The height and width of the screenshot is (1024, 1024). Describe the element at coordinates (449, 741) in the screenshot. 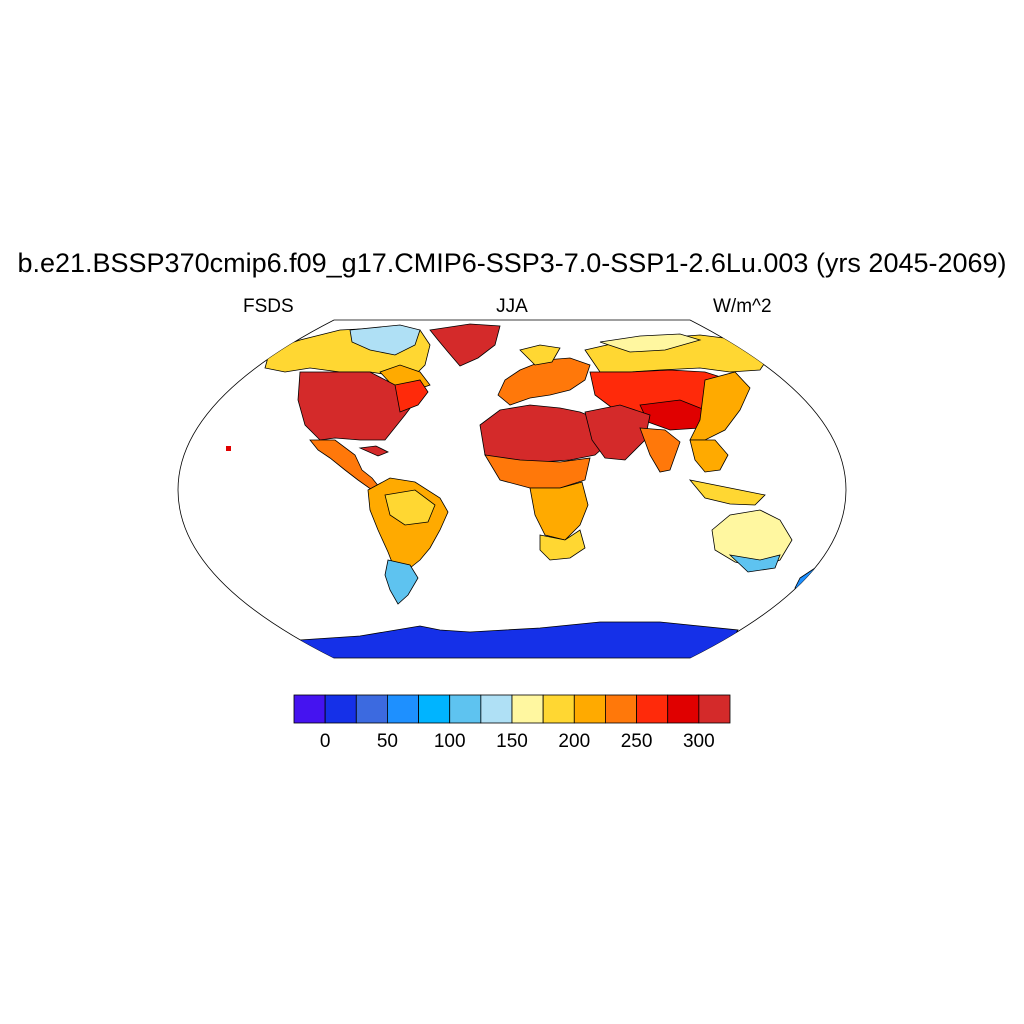

I see `colorbar-tick-label: 100` at that location.